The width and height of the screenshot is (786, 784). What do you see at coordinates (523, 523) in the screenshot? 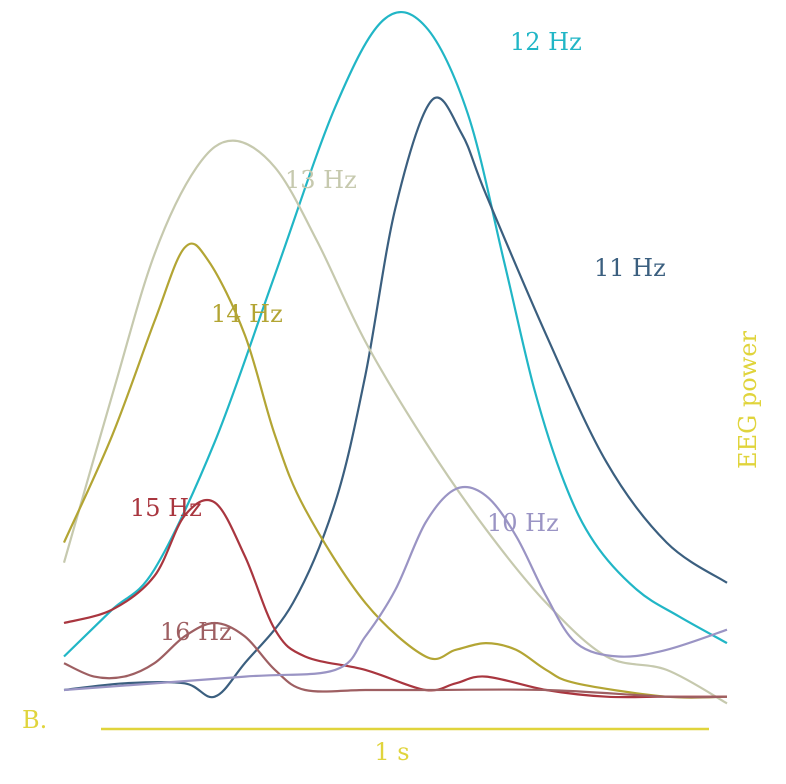
I see `series-label-10-hz: 10 Hz` at bounding box center [523, 523].